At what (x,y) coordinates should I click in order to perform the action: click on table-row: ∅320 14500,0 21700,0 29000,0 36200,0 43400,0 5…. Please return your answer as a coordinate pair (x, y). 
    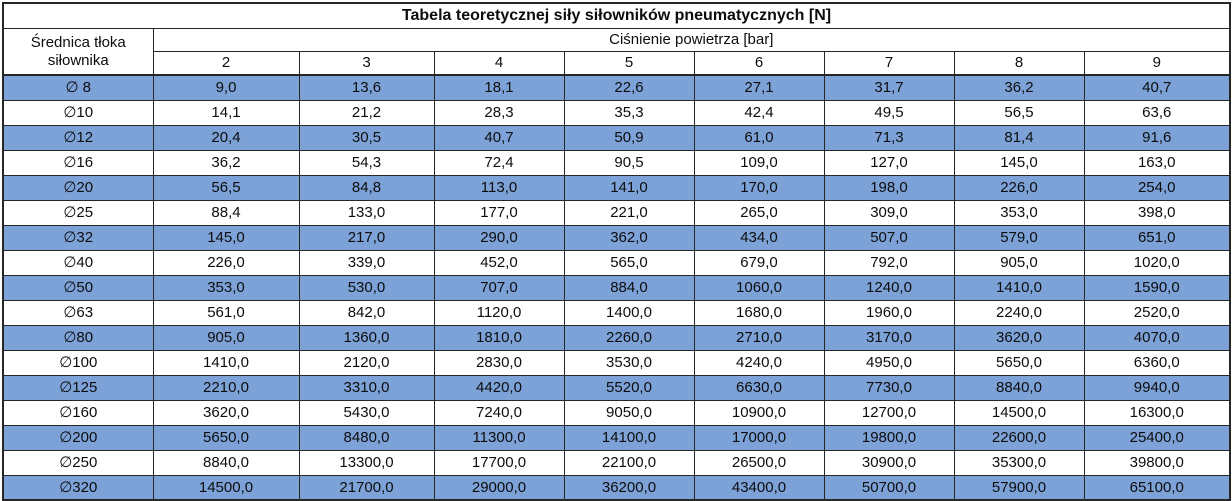
    Looking at the image, I should click on (616, 487).